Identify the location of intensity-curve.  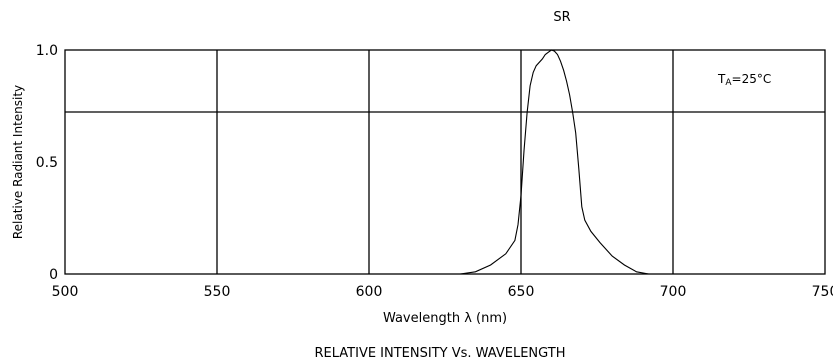
(554, 162).